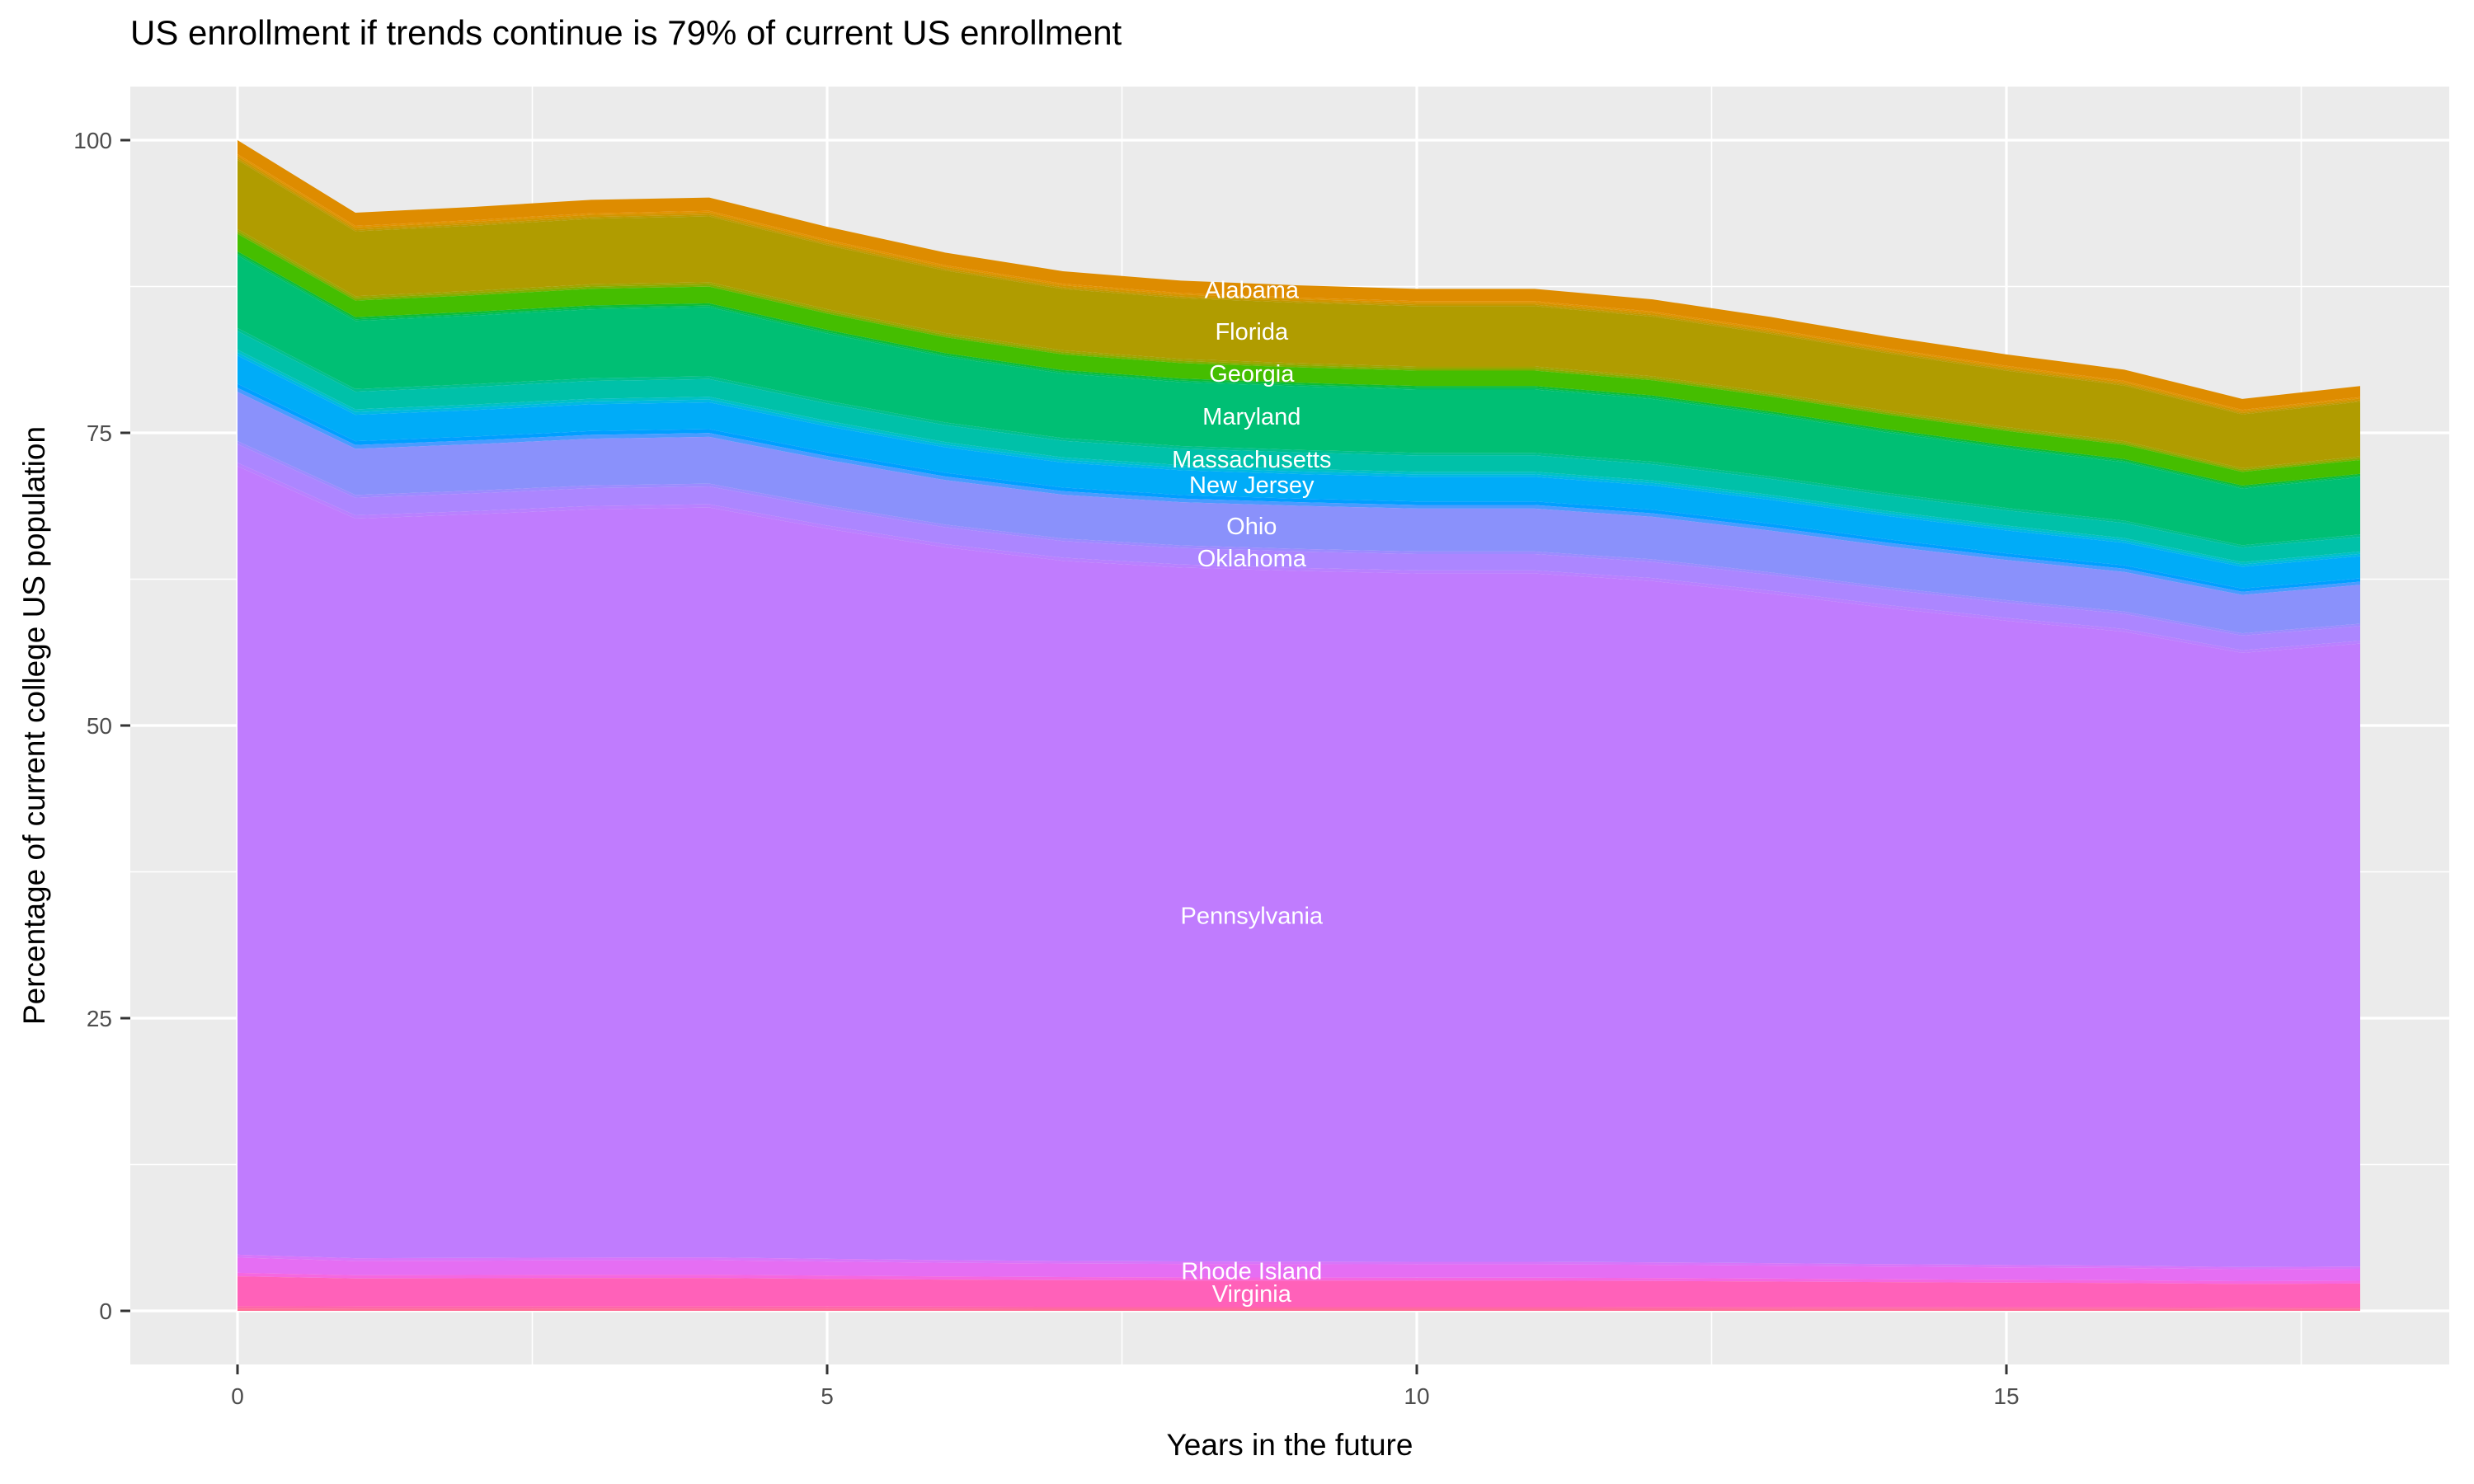  I want to click on x-axis-tick-label: 5, so click(827, 1396).